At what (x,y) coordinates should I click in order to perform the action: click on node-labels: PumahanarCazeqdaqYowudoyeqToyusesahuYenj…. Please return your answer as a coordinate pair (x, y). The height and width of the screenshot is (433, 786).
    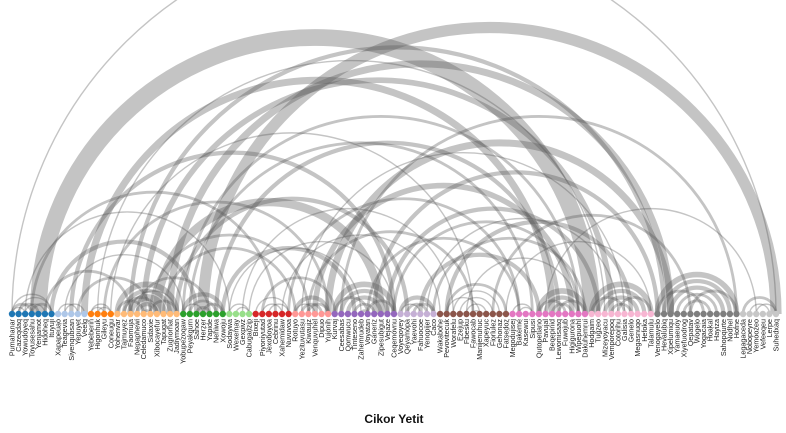
    Looking at the image, I should click on (394, 341).